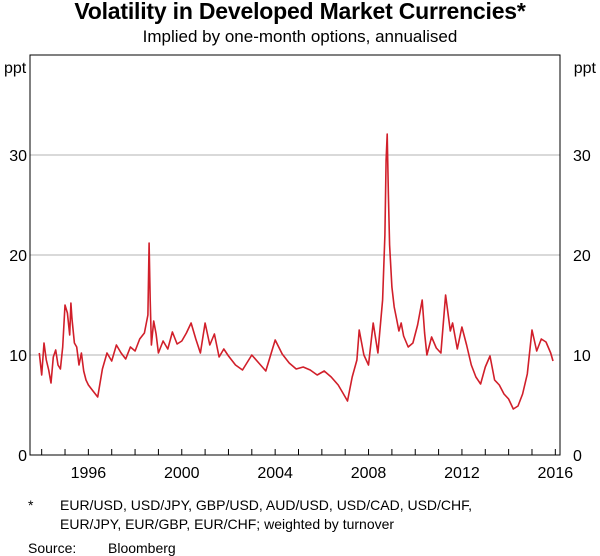  I want to click on chart-subtitle: Implied by one-month options, annualised, so click(300, 36).